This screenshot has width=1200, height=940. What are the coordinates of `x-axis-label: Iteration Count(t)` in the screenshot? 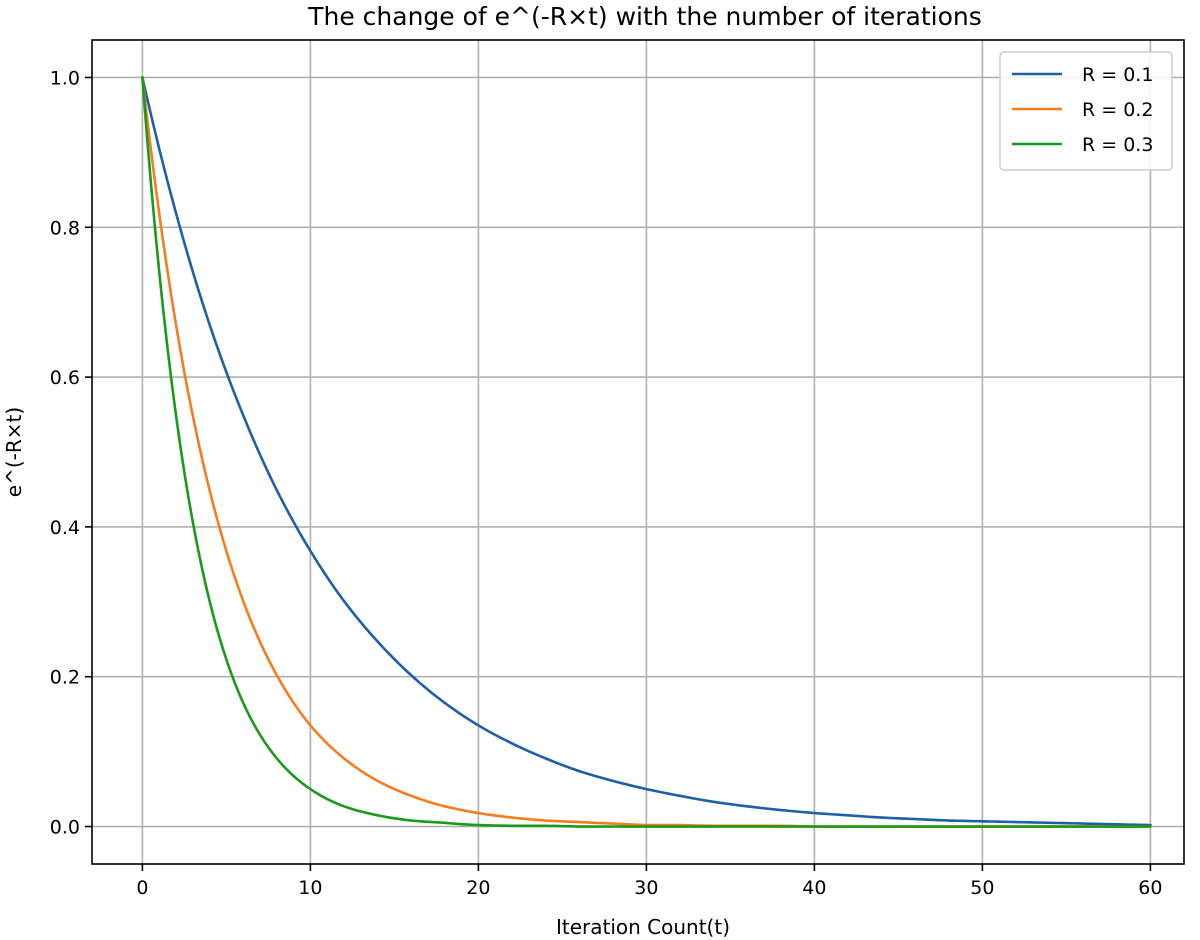 It's located at (643, 927).